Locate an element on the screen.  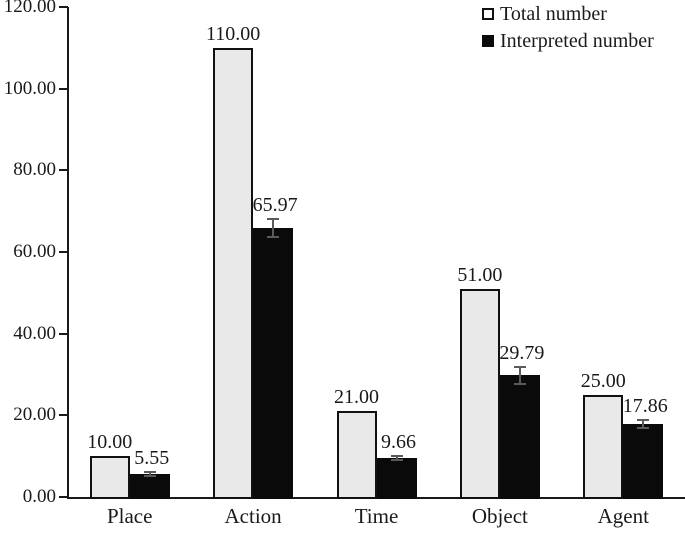
legend-item-interpreted-number: Interpreted number is located at coordinates (568, 40).